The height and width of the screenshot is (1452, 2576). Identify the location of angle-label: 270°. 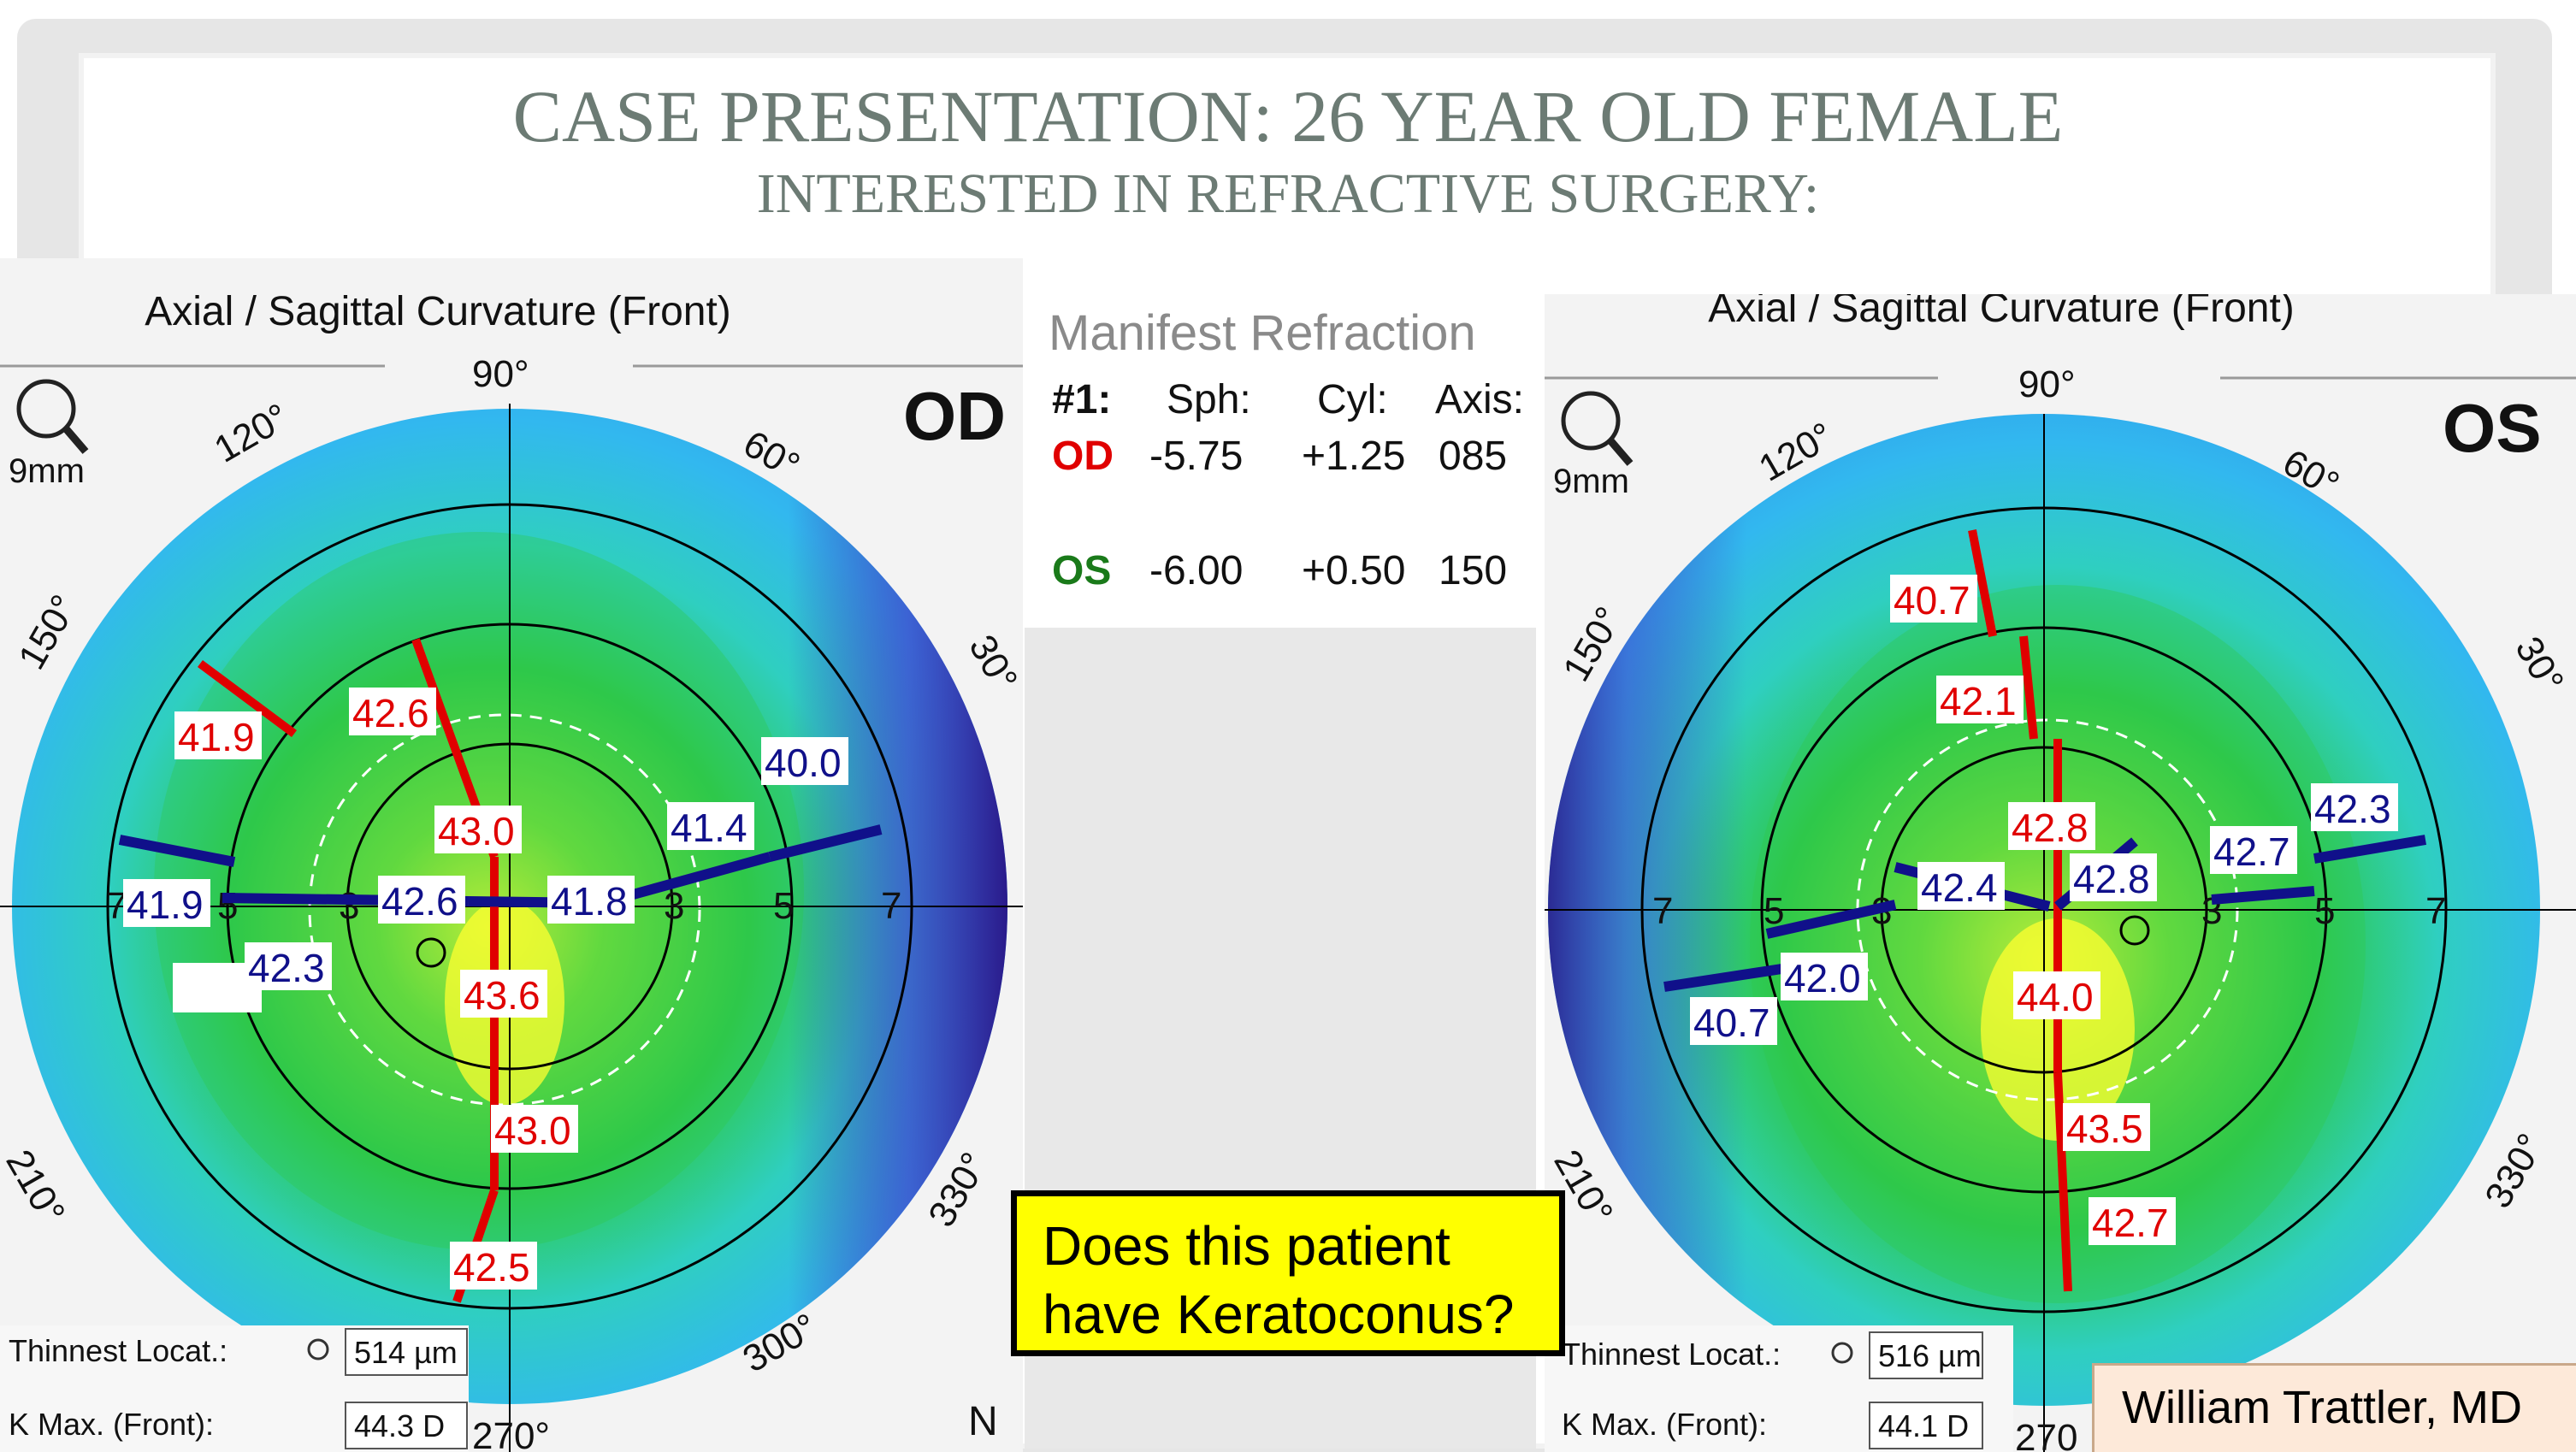
(511, 1433).